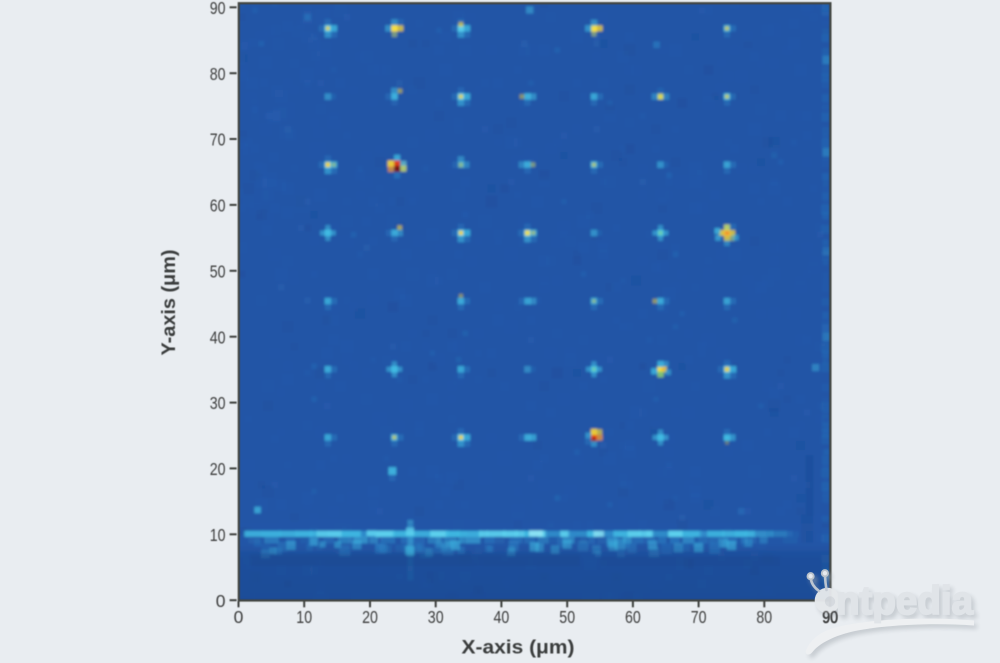 This screenshot has height=663, width=1000. I want to click on svg-text: ntpedia, so click(905, 601).